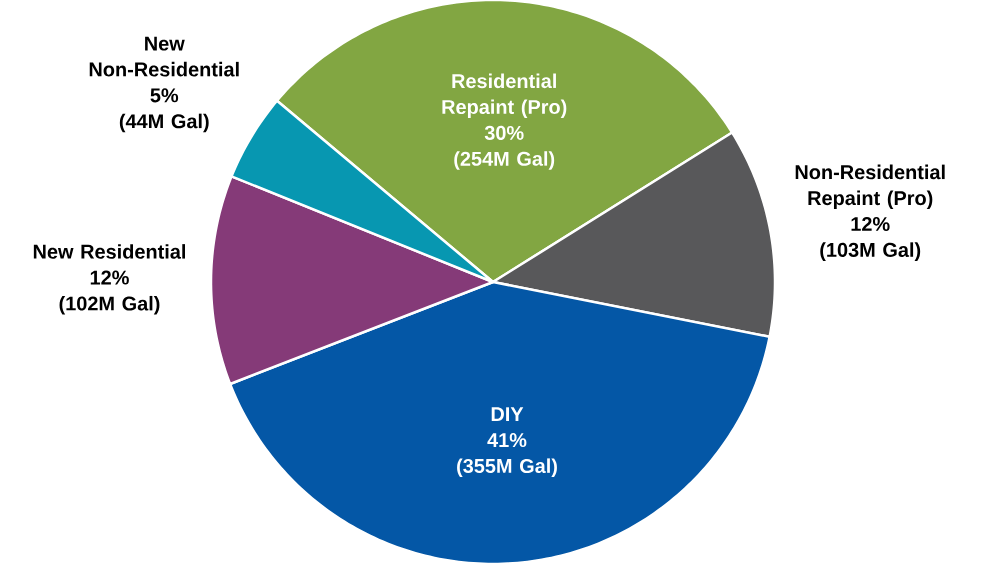 This screenshot has width=1006, height=565. Describe the element at coordinates (164, 123) in the screenshot. I see `text: (44M Gal)` at that location.